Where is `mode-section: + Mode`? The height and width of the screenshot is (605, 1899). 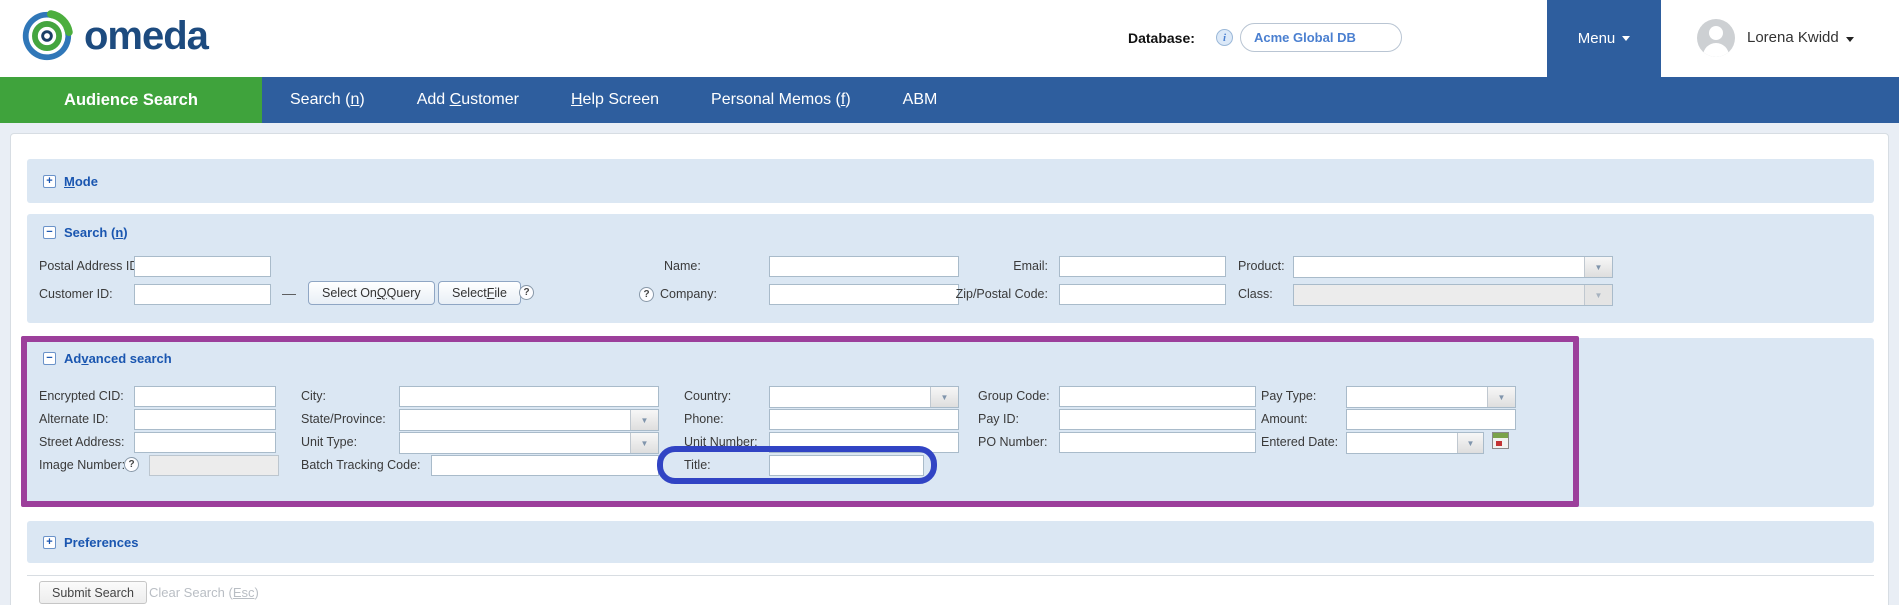
mode-section: + Mode is located at coordinates (950, 181).